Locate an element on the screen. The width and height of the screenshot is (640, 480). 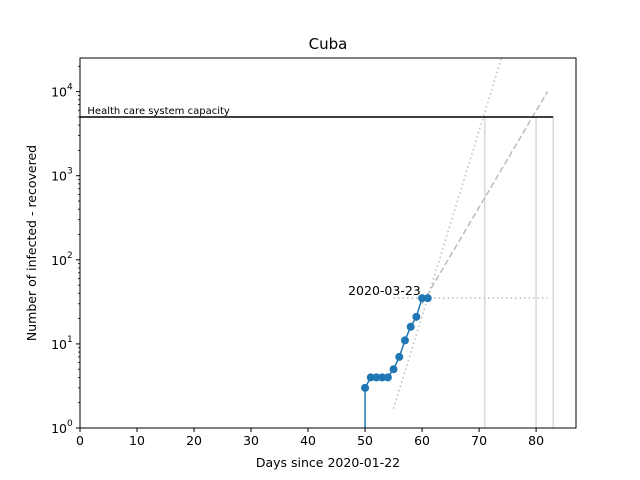
projection-line-dotted is located at coordinates (447, 233).